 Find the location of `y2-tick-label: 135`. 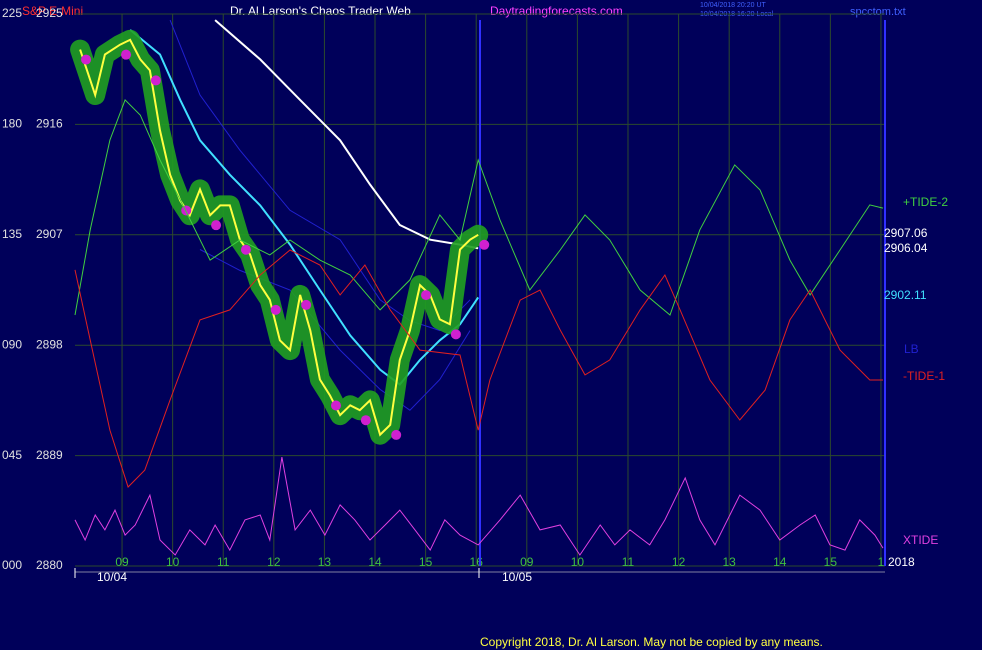

y2-tick-label: 135 is located at coordinates (12, 234).